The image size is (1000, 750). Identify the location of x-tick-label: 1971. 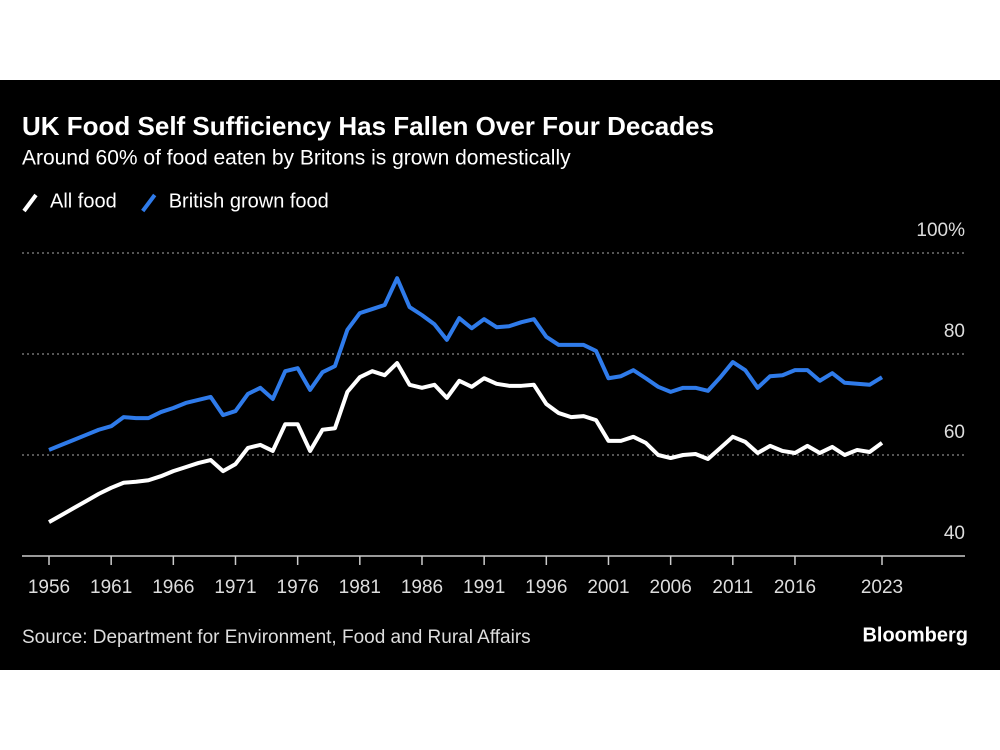
(235, 587).